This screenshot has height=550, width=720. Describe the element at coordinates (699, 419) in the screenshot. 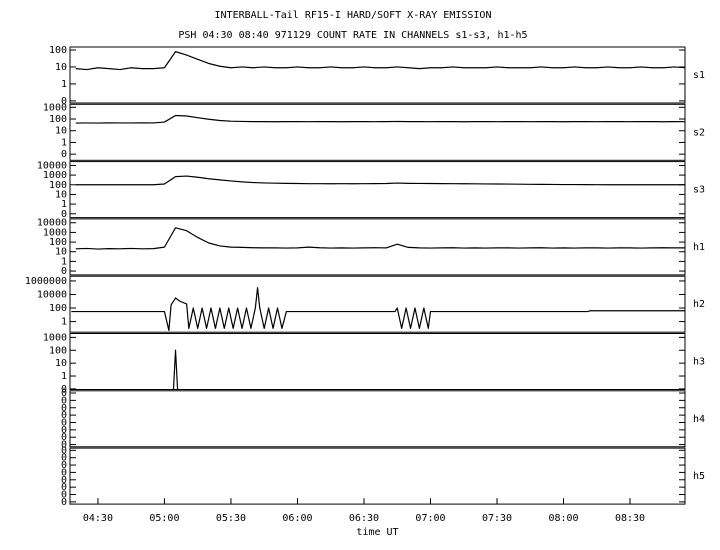

I see `channel-label: h4` at that location.